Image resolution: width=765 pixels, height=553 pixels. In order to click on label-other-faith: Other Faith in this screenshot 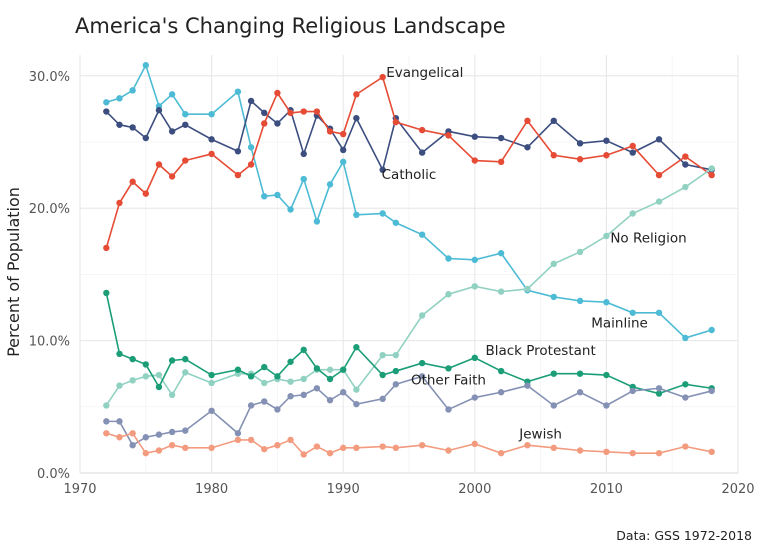, I will do `click(448, 380)`.